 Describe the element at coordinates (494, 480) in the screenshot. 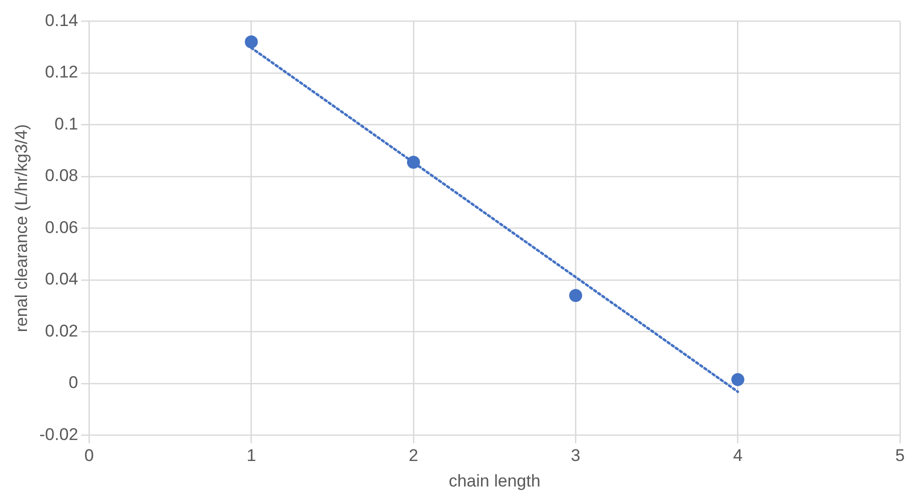

I see `x-axis-title: chain length` at that location.